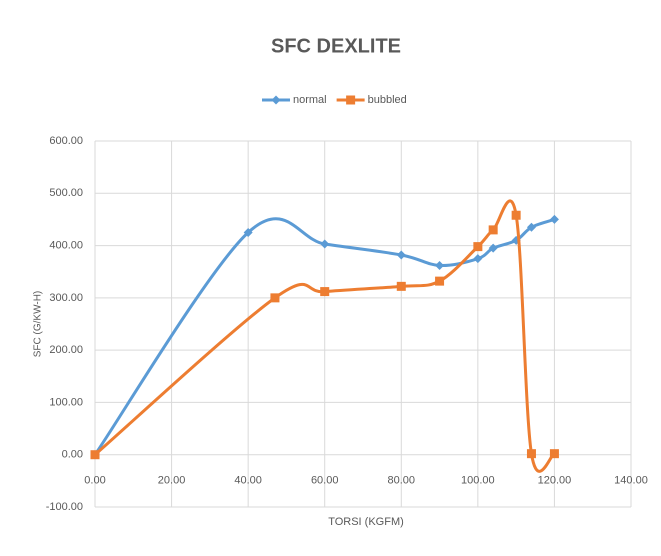 The width and height of the screenshot is (661, 556). What do you see at coordinates (366, 522) in the screenshot?
I see `x-axis-label: TORSI (KGFM)` at bounding box center [366, 522].